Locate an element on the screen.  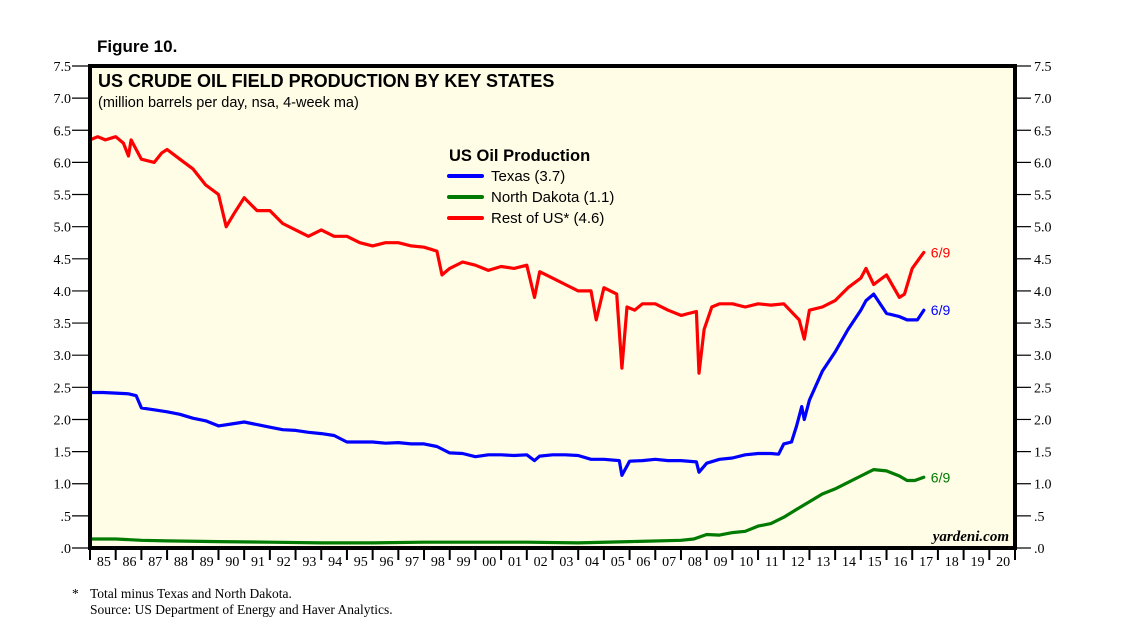
y-tick-label-right: 4.5 is located at coordinates (1043, 260).